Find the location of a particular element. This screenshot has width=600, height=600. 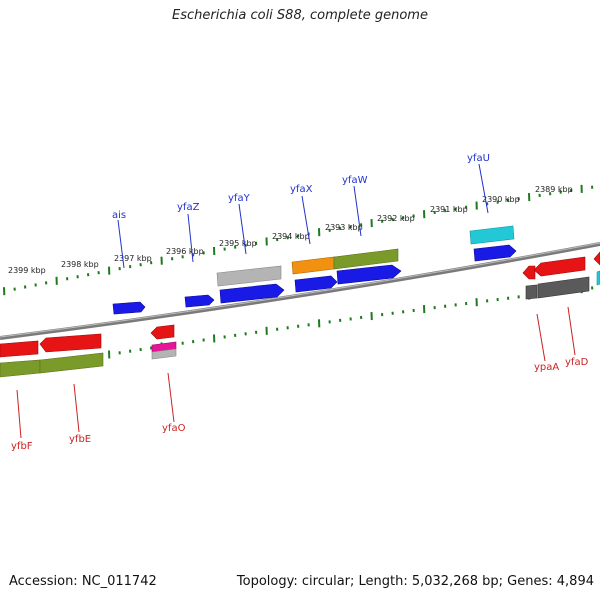

gene-arrow-ypaa-grey is located at coordinates (531, 292).